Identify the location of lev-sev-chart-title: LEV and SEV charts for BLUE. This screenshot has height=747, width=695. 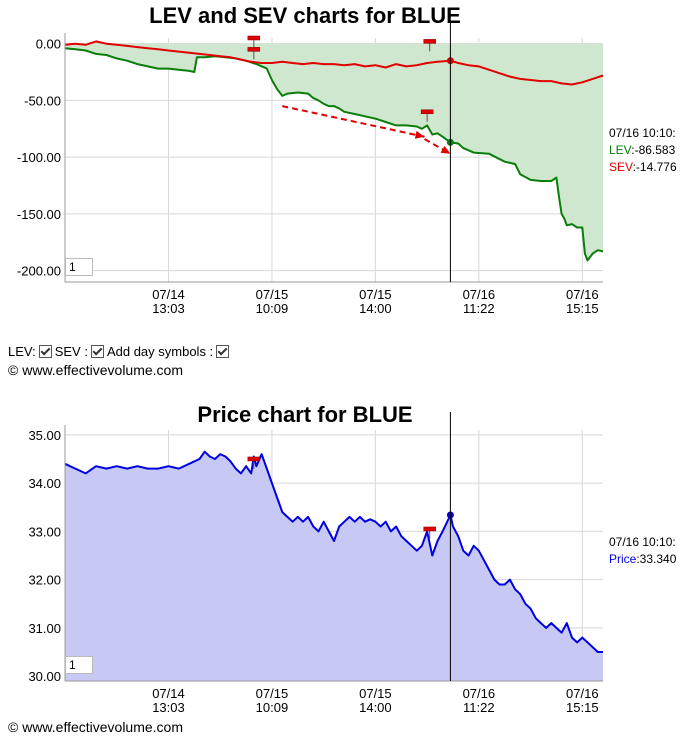
(305, 15).